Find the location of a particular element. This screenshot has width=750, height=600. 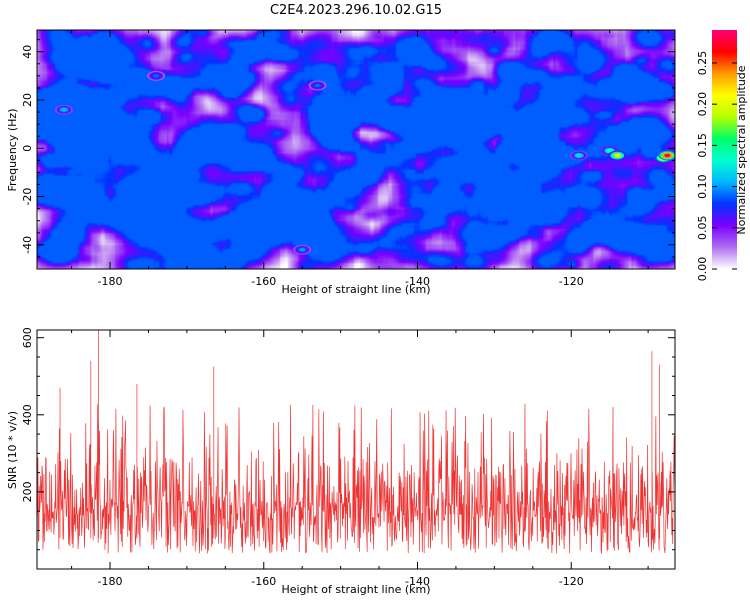

y-tick-label: 400 is located at coordinates (27, 414).